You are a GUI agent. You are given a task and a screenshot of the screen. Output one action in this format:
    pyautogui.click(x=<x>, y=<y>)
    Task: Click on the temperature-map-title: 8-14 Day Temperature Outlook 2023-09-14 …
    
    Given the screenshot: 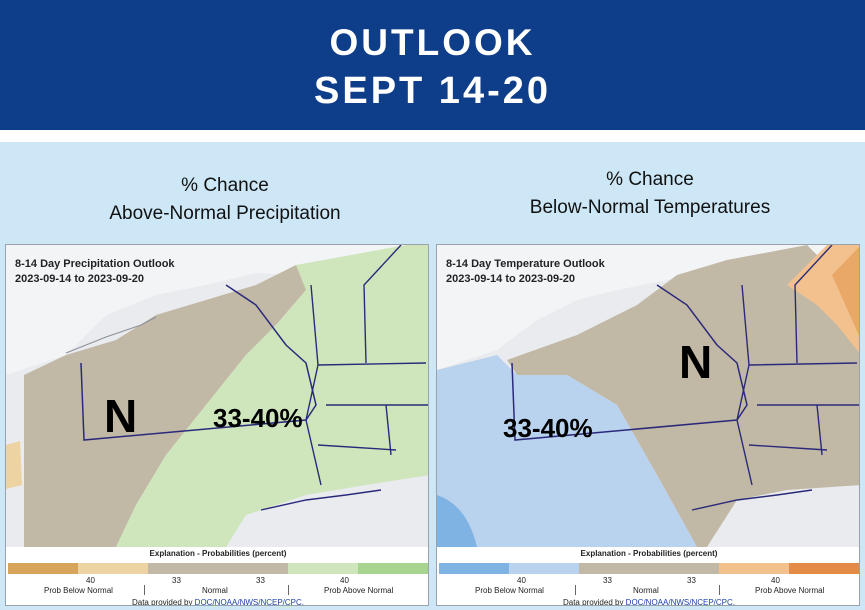 What is the action you would take?
    pyautogui.click(x=525, y=272)
    